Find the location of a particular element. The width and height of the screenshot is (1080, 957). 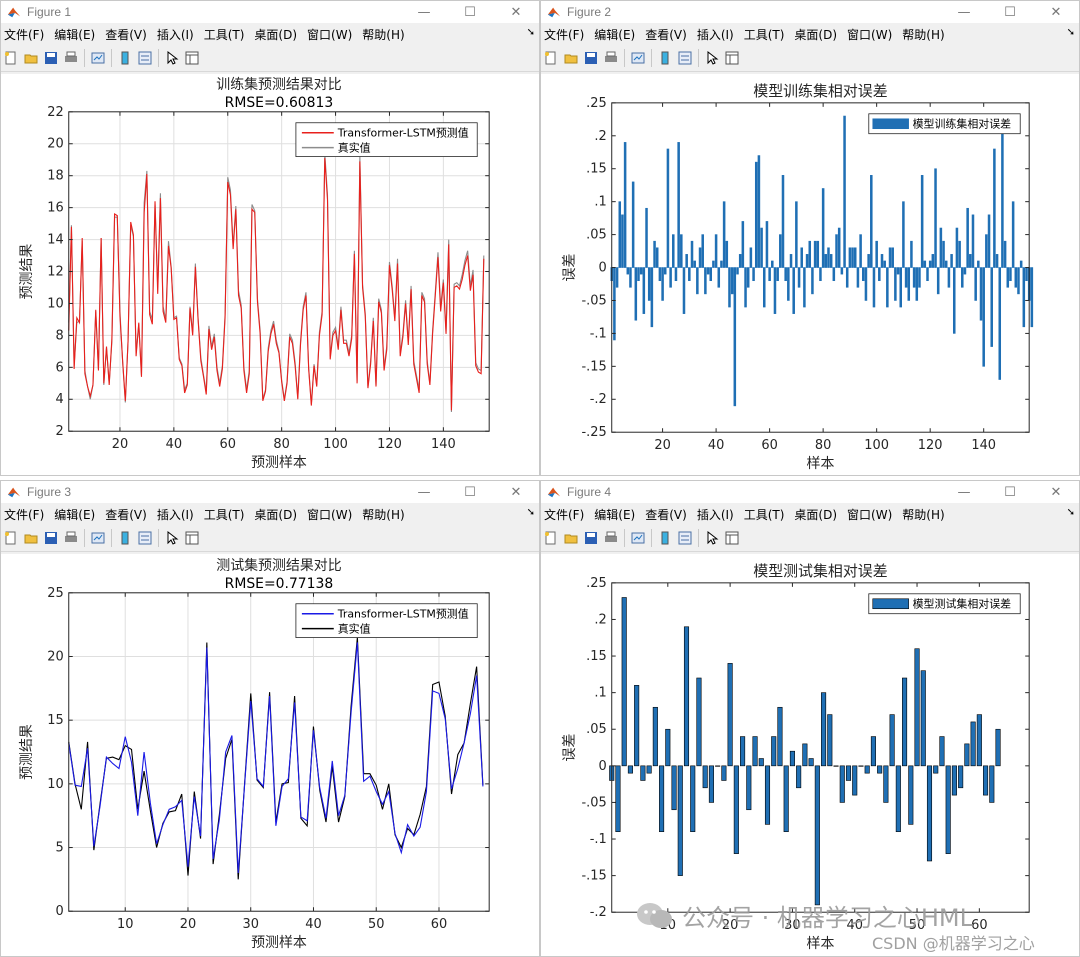

wechat-watermark: 公众号 · 机器学习之心HML is located at coordinates (804, 915).